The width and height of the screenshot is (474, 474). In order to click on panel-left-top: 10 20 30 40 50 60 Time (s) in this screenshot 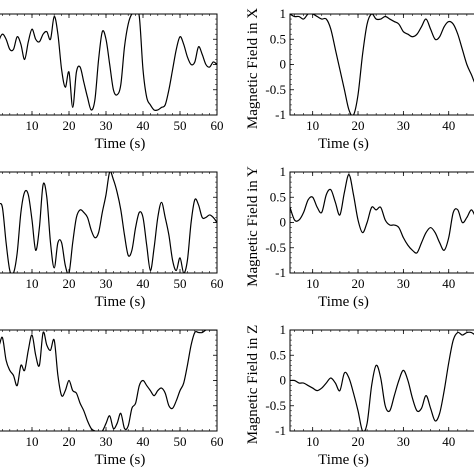, I will do `click(112, 82)`.